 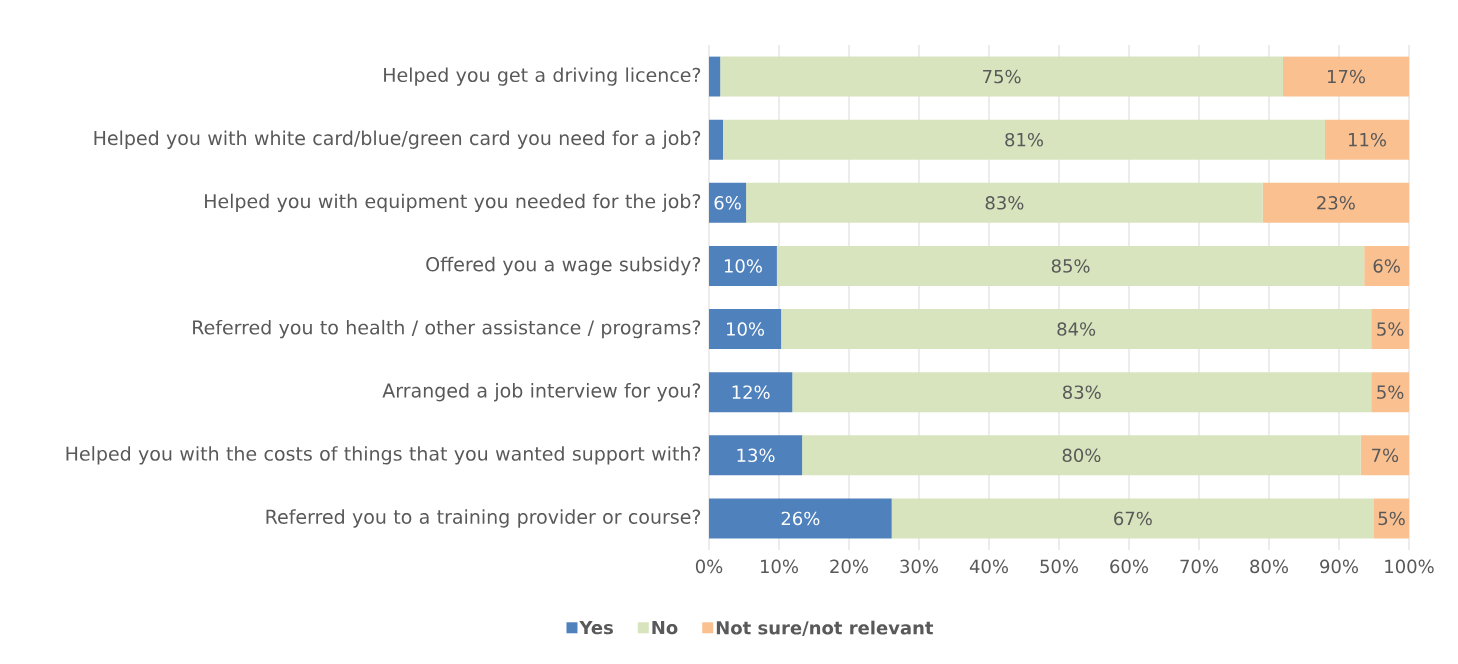 I want to click on annotation: 75%, so click(x=1002, y=76).